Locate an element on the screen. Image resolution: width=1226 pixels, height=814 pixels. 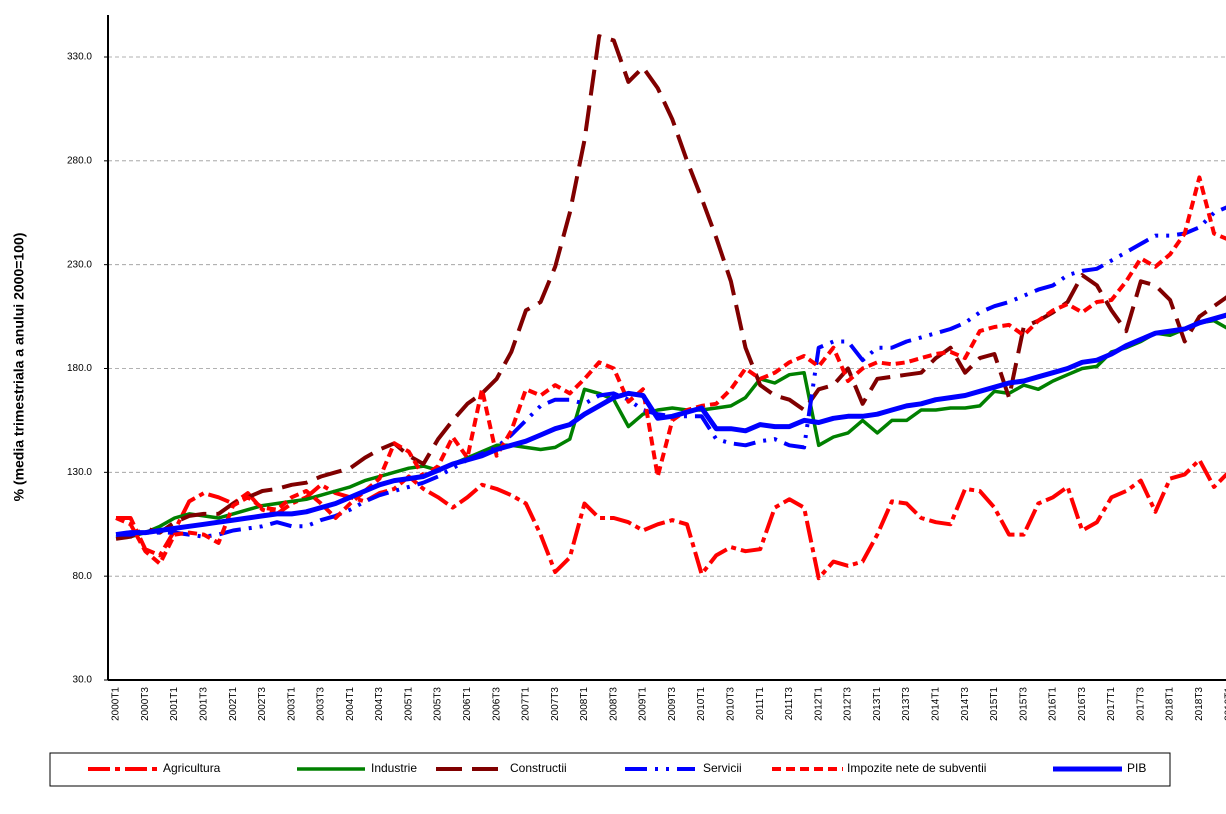
x-tick-label: 2004T3 is located at coordinates (379, 704).